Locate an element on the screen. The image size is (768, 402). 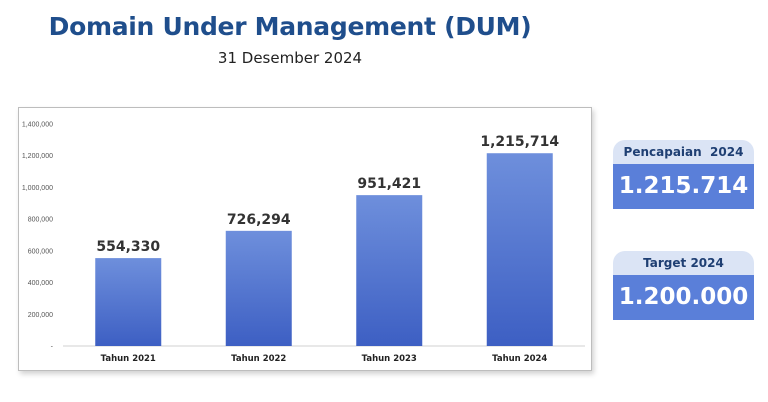
x-category-label: Tahun 2024 is located at coordinates (519, 359).